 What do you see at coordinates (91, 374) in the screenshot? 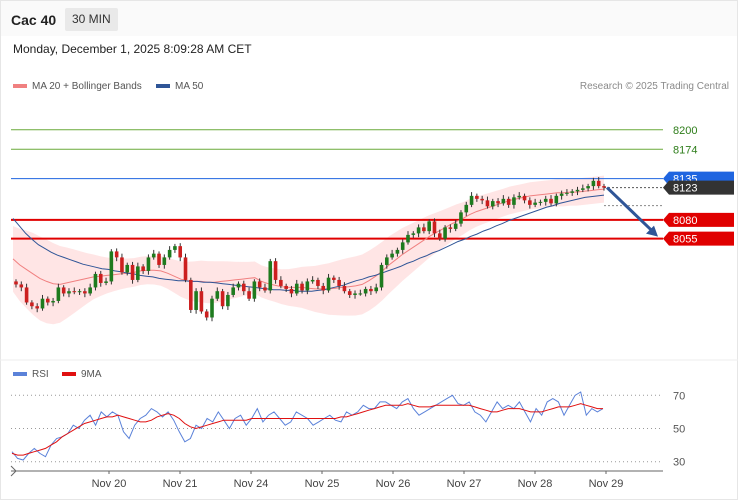
I see `legend-9ma-label: 9MA` at bounding box center [91, 374].